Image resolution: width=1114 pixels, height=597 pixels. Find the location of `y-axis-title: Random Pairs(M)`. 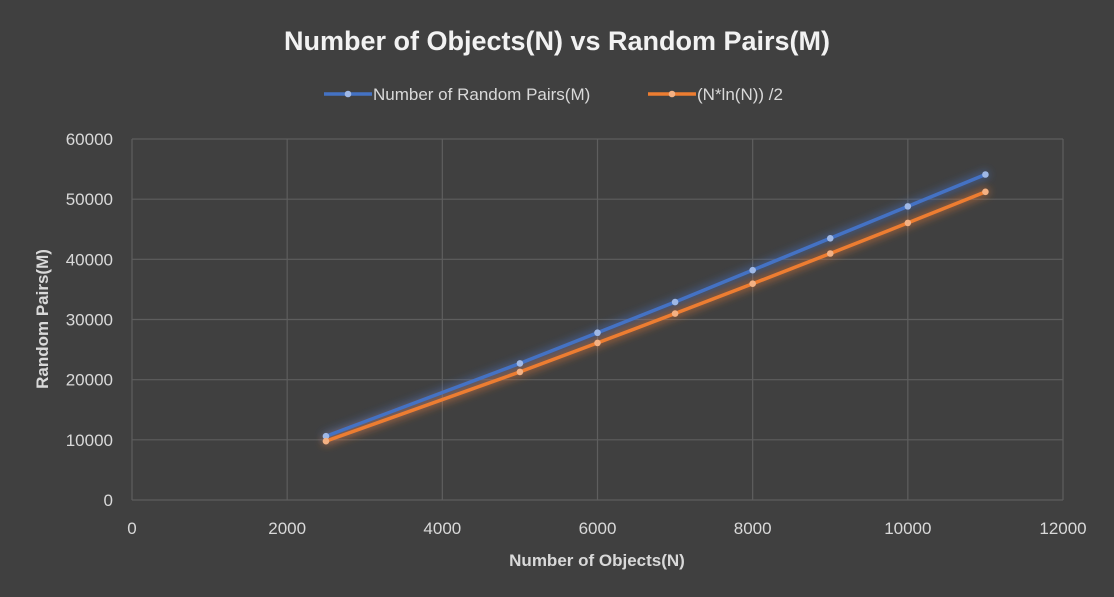

y-axis-title: Random Pairs(M) is located at coordinates (42, 319).